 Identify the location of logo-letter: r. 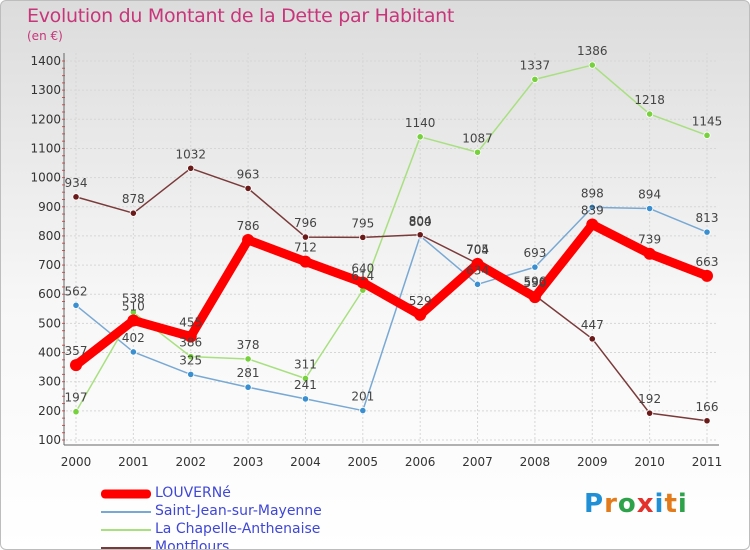
(611, 504).